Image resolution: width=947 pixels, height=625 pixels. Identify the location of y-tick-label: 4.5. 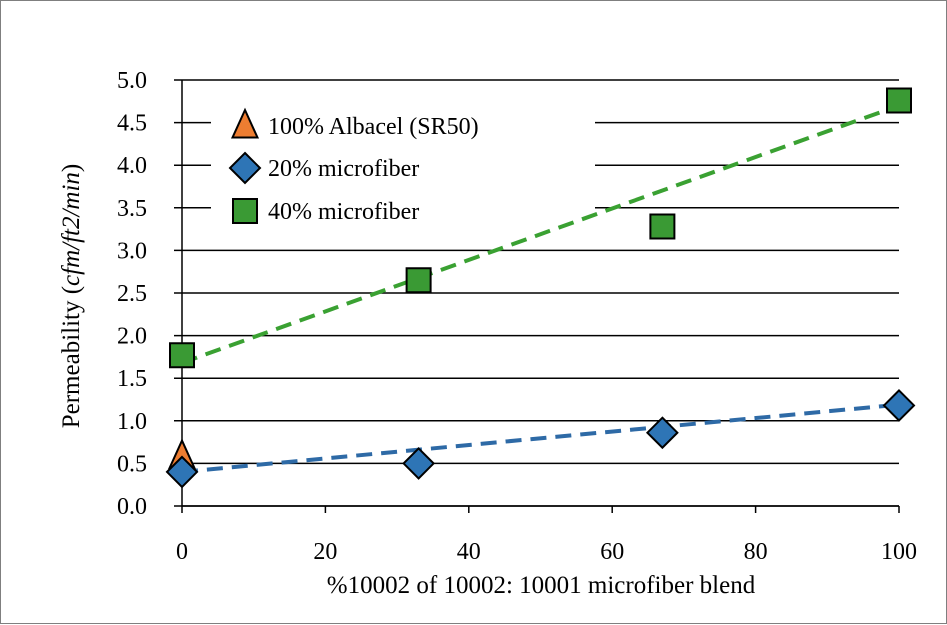
(132, 124).